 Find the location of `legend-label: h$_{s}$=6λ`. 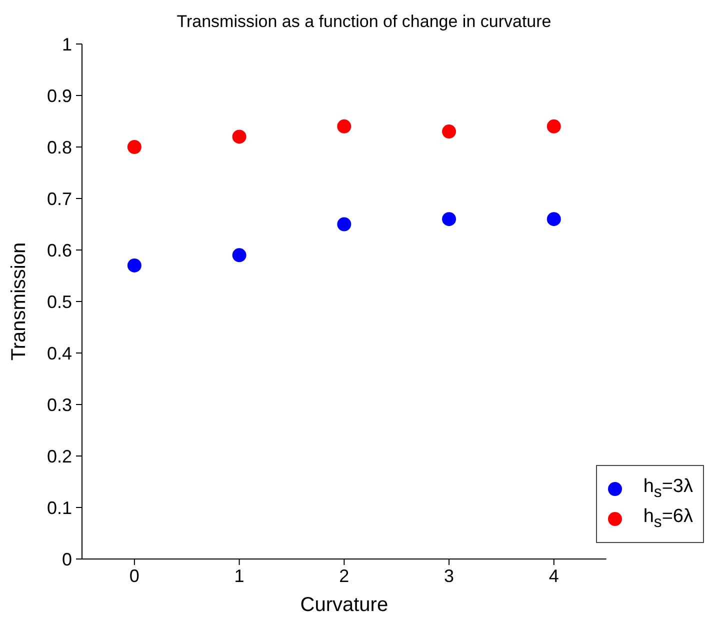

legend-label: h$_{s}$=6λ is located at coordinates (668, 519).